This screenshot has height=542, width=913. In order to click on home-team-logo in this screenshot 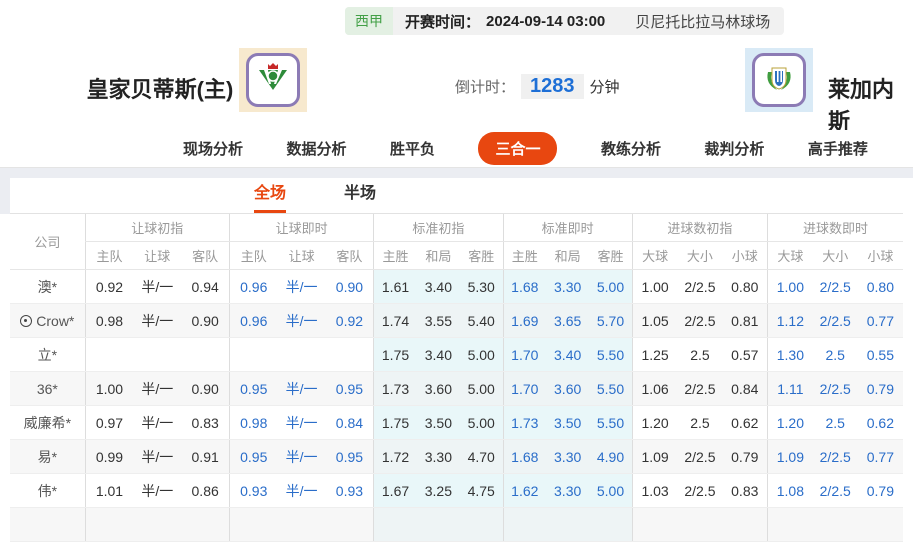, I will do `click(273, 80)`.